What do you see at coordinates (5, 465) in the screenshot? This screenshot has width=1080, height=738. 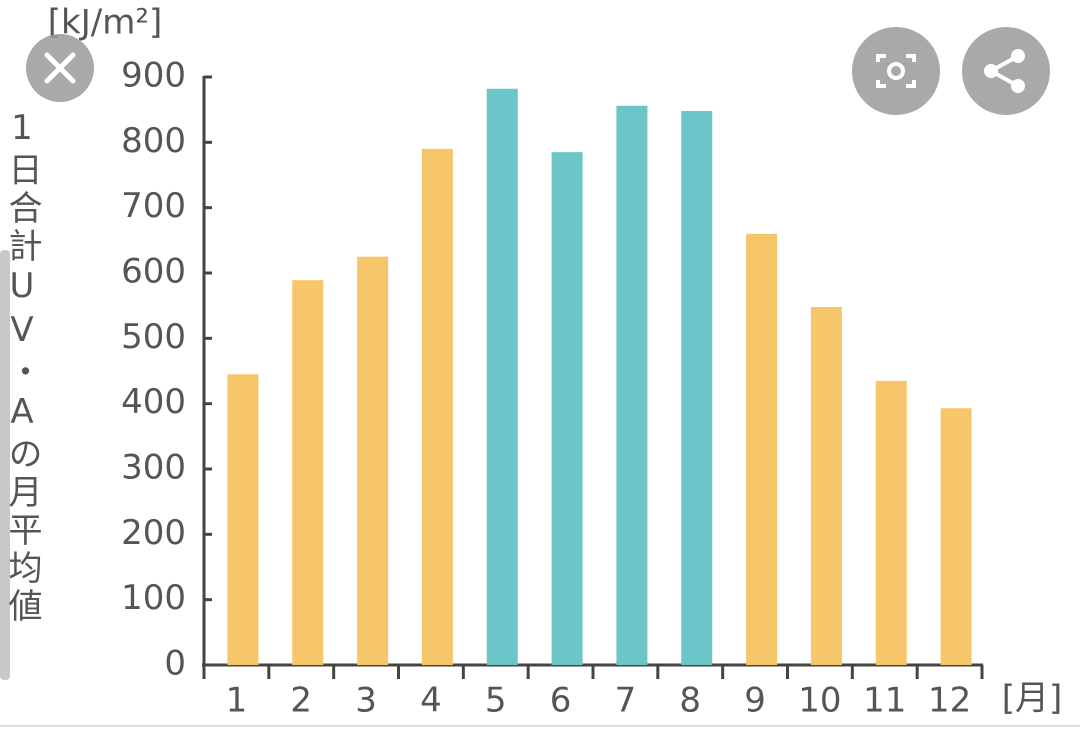 I see `side-strip` at bounding box center [5, 465].